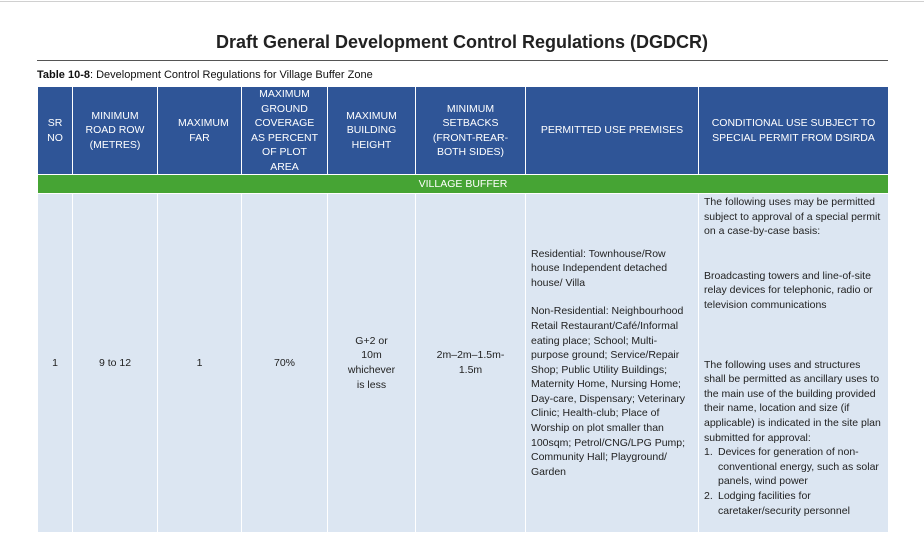 The width and height of the screenshot is (924, 544). What do you see at coordinates (612, 130) in the screenshot?
I see `column-header: PERMITTED USE PREMISES` at bounding box center [612, 130].